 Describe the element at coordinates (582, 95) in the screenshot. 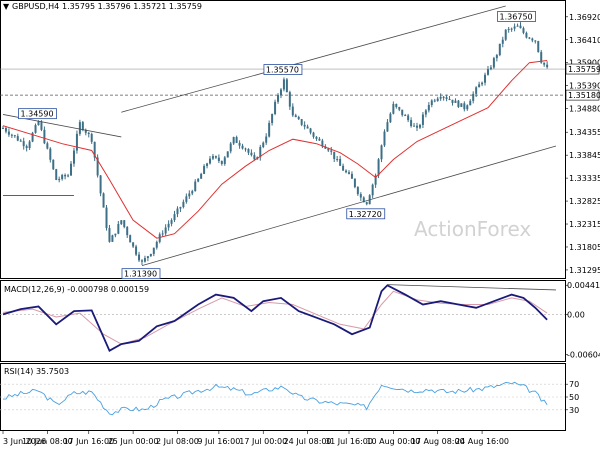

I see `level-tag-box` at that location.